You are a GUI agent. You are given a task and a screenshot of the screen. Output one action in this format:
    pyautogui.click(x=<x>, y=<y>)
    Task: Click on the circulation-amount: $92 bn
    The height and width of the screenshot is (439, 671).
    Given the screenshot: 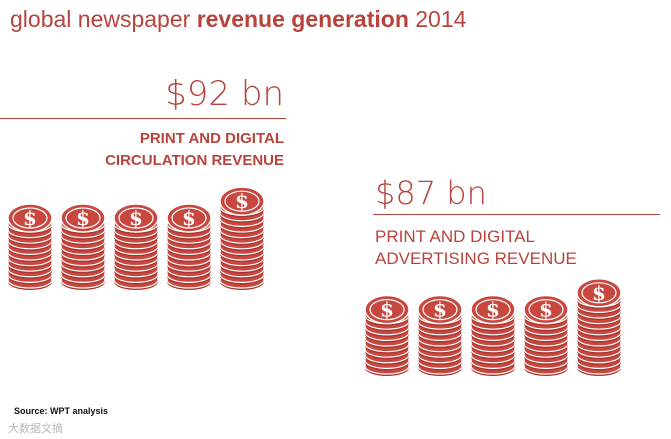 What is the action you would take?
    pyautogui.click(x=224, y=94)
    